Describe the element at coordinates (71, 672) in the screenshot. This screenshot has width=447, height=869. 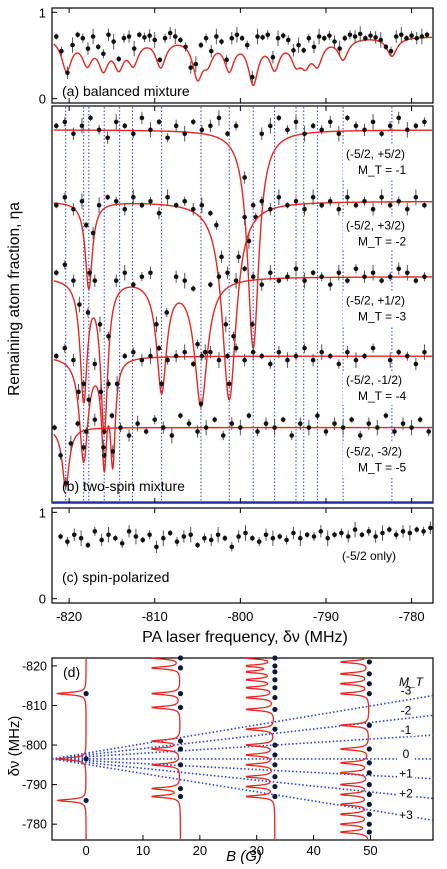
I see `panel-d-label: (d)` at that location.